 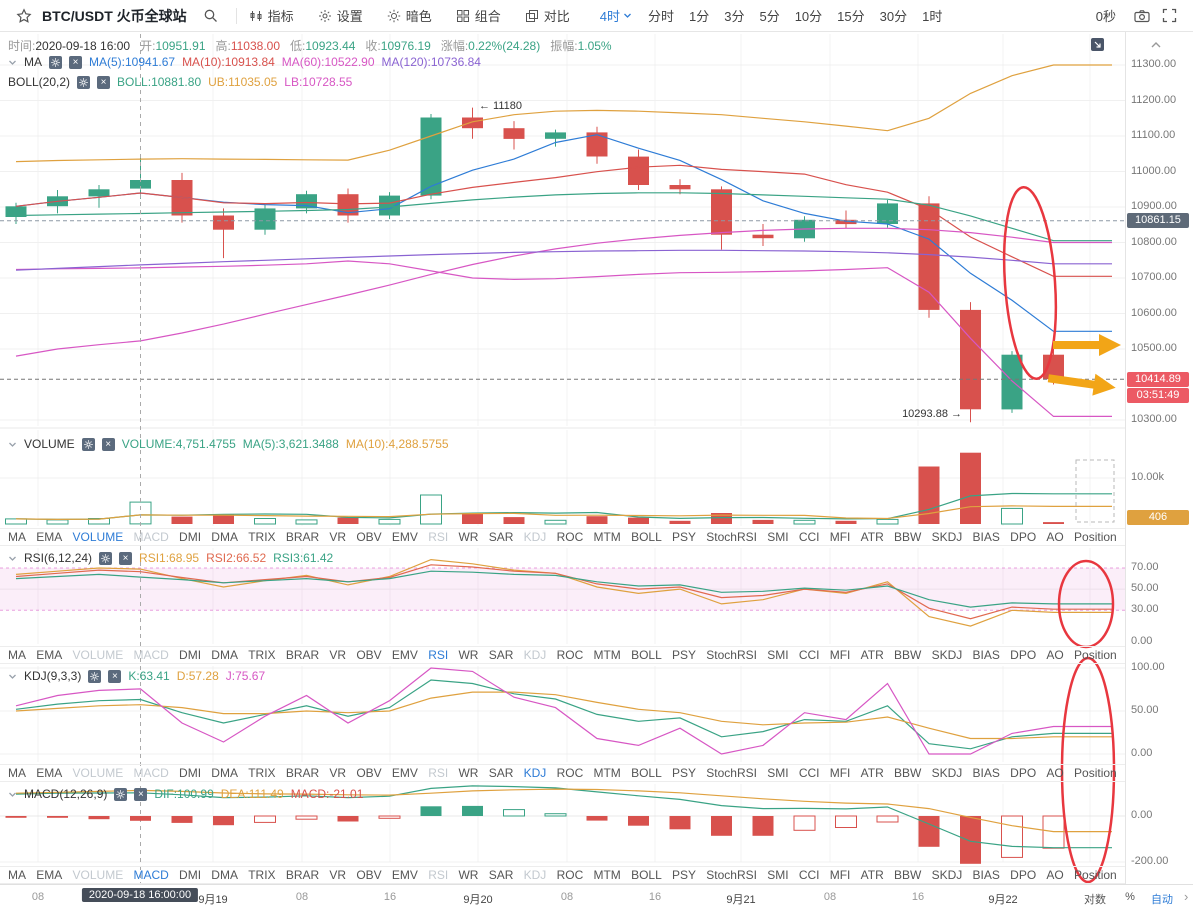 I want to click on log-scale-button: 对数, so click(x=1095, y=900).